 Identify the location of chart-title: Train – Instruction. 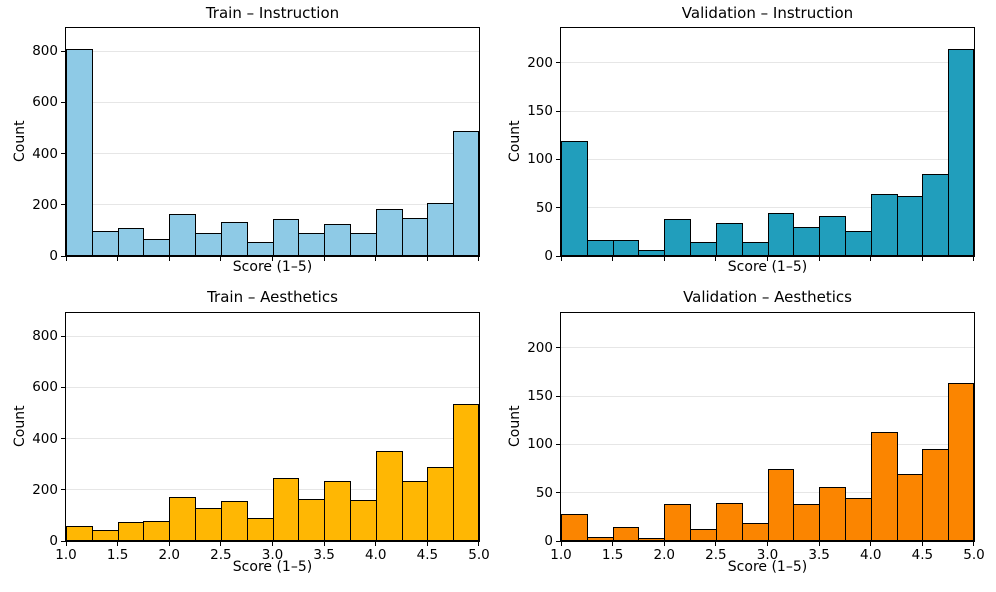
(272, 13).